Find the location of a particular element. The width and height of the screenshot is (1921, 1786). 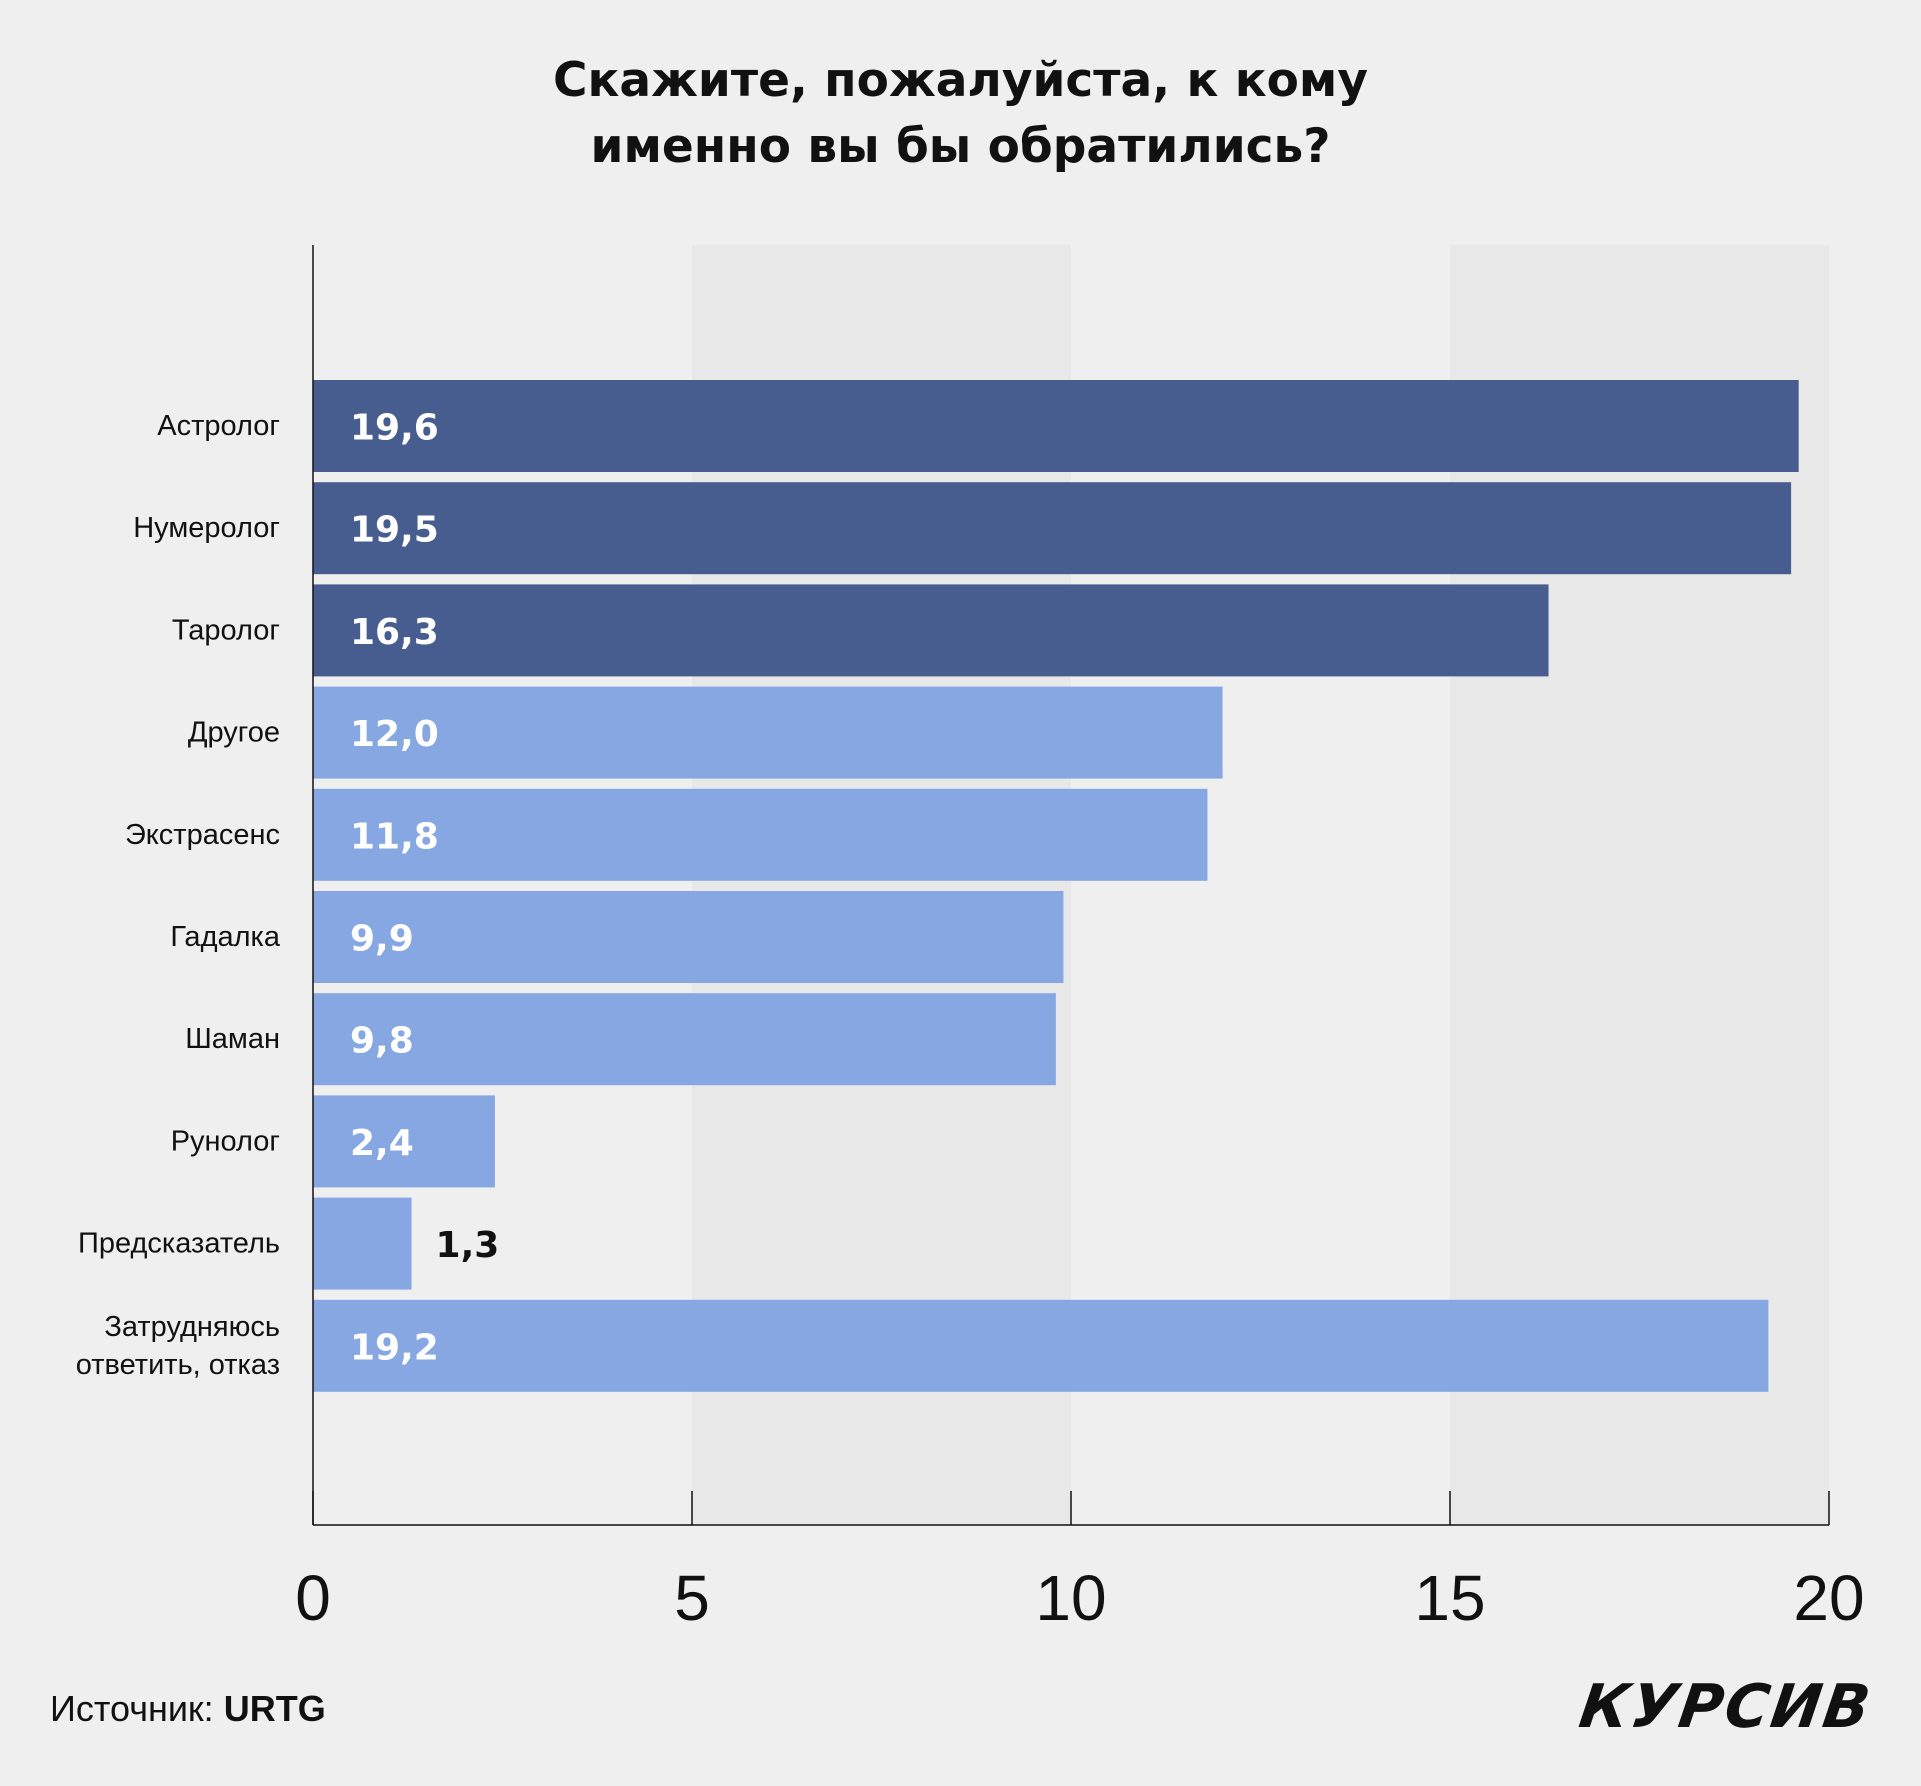

category-label-0: Астролог is located at coordinates (218, 426).